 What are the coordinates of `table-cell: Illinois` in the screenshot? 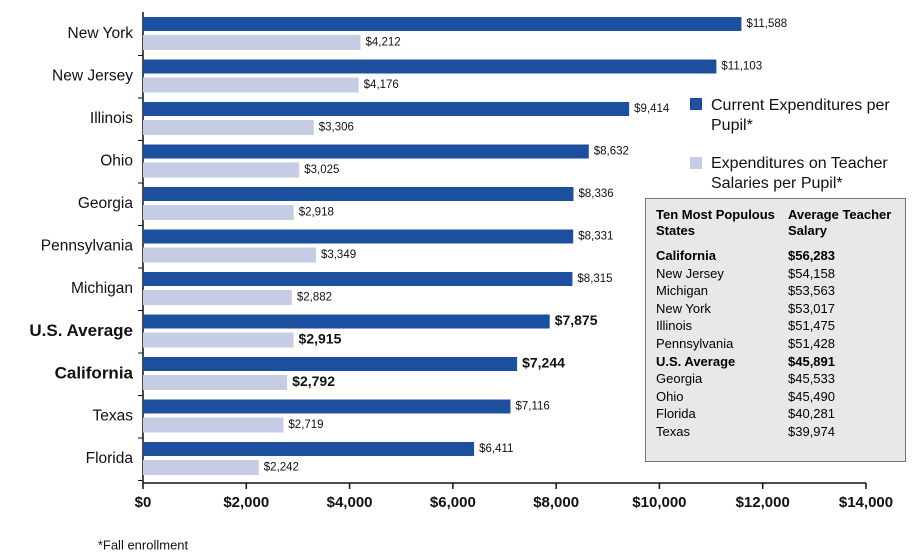 It's located at (674, 326).